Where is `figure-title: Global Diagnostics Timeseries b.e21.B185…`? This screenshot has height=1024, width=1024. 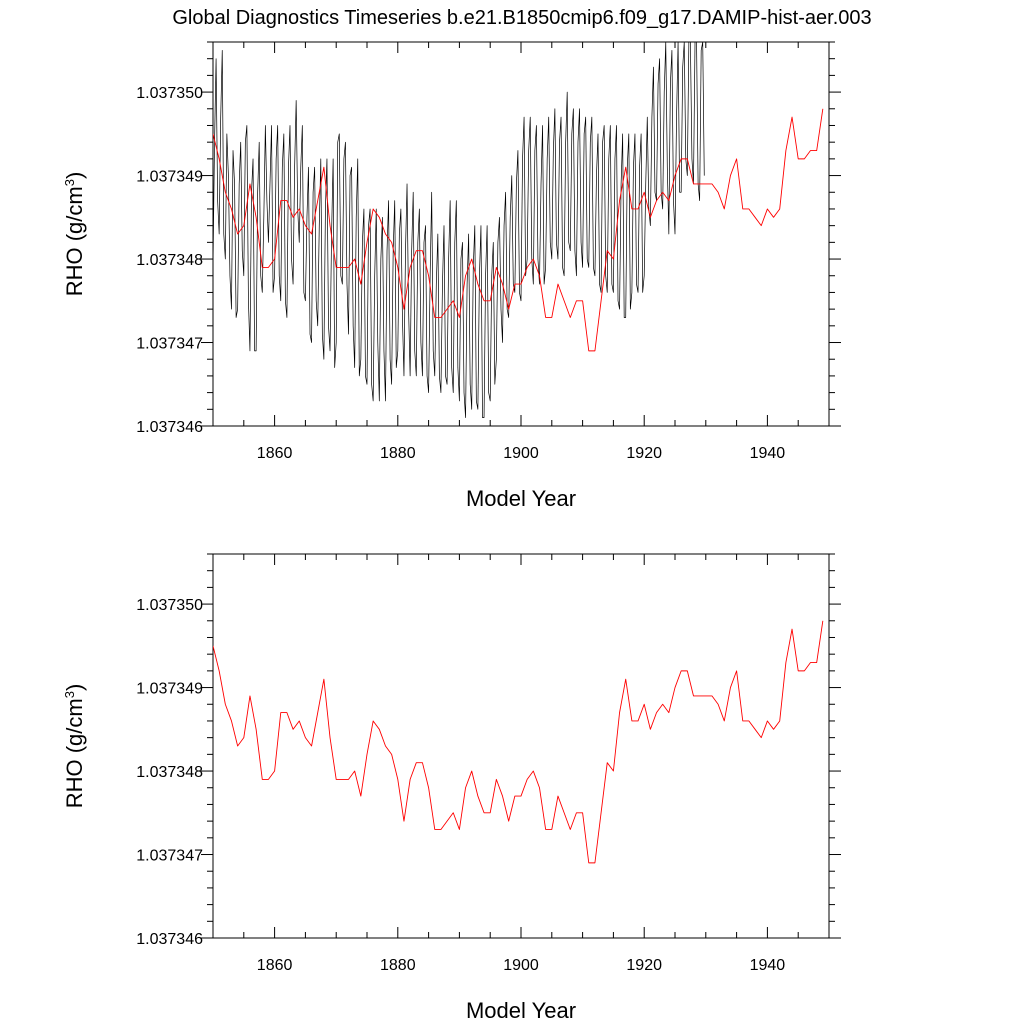
figure-title: Global Diagnostics Timeseries b.e21.B185… is located at coordinates (521, 18).